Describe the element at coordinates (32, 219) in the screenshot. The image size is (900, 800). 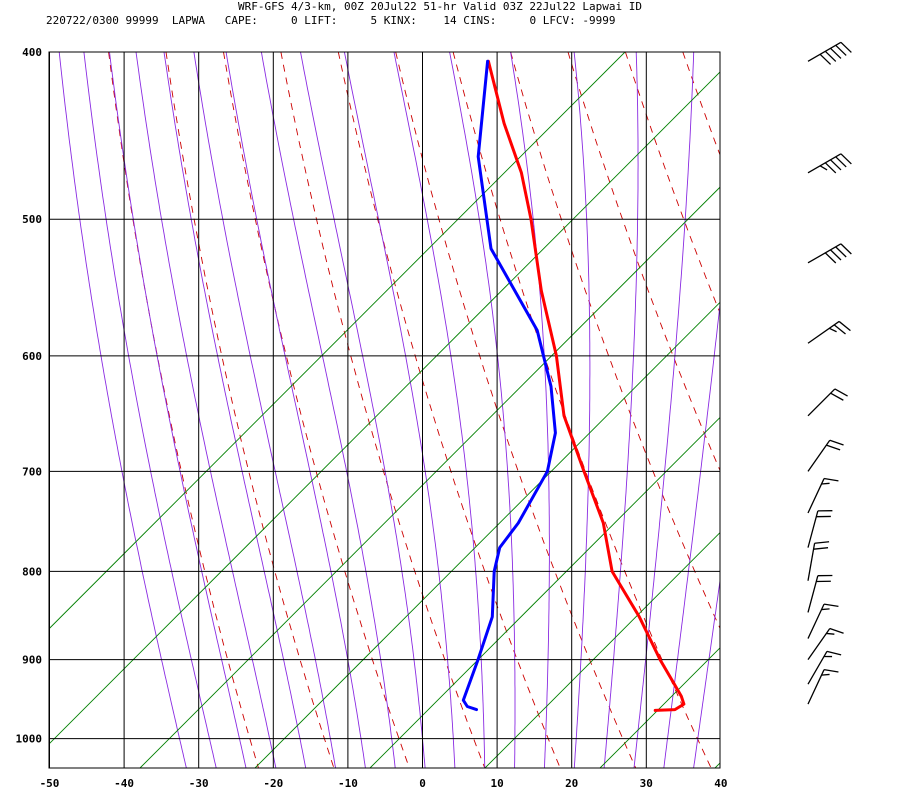
I see `y-tick-label: 500` at that location.